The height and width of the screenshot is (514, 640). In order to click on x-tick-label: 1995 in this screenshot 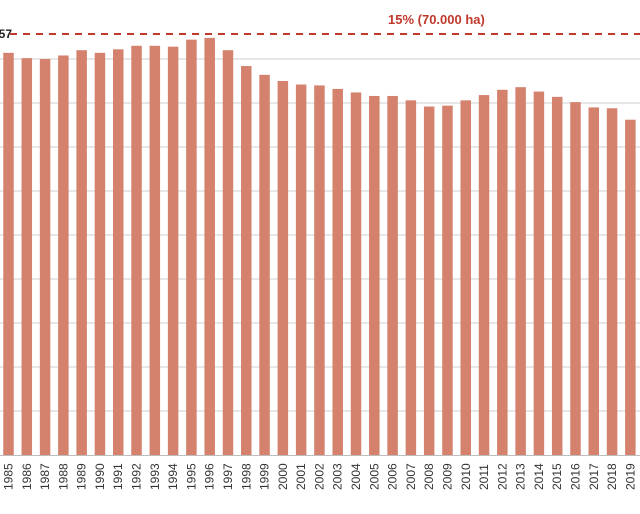, I will do `click(191, 476)`.